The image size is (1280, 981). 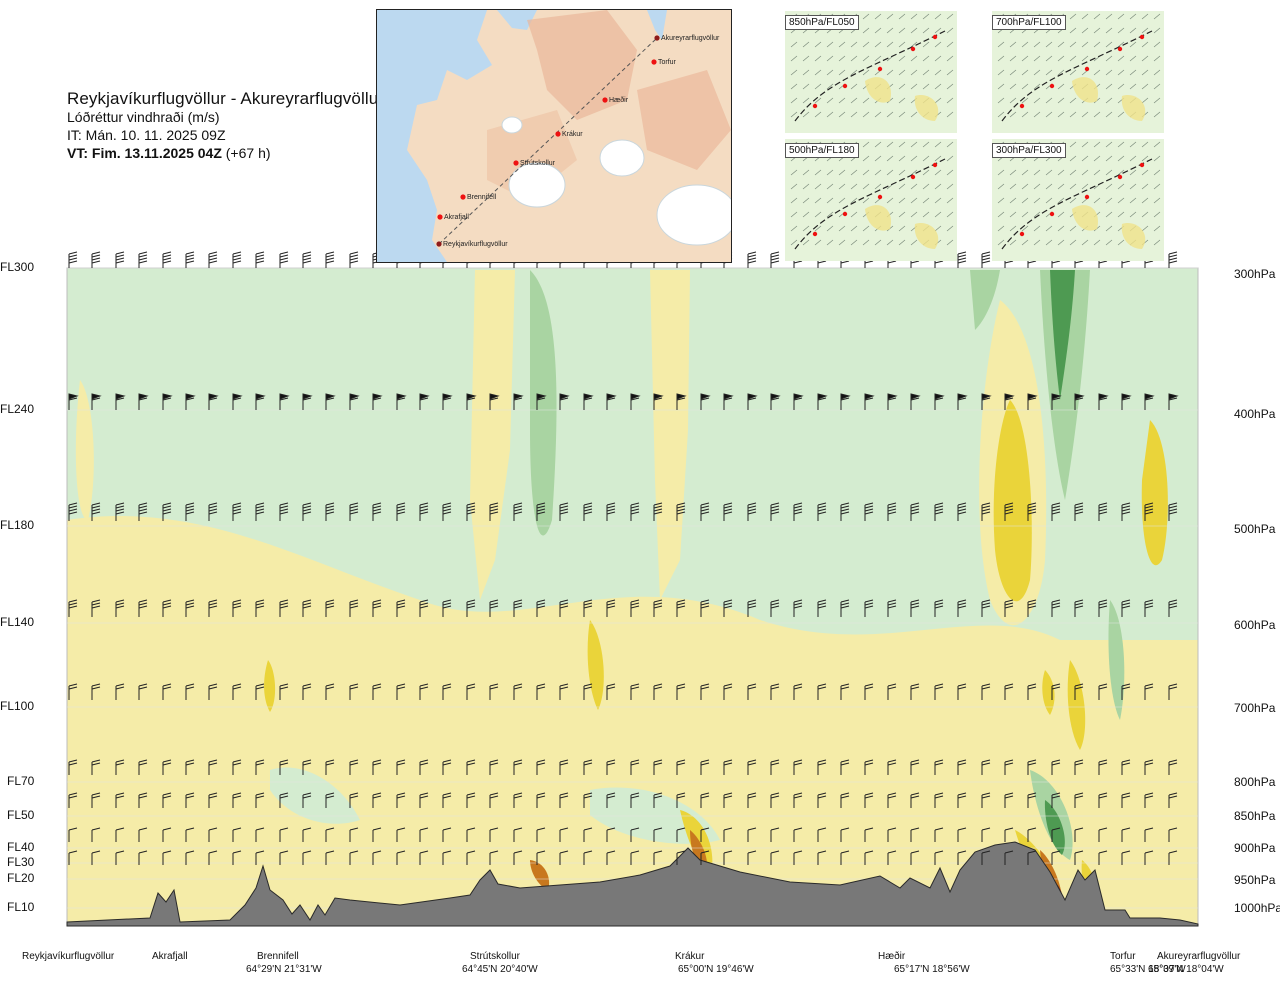 What do you see at coordinates (1078, 72) in the screenshot?
I see `thumb-700: 700hPa/FL100` at bounding box center [1078, 72].